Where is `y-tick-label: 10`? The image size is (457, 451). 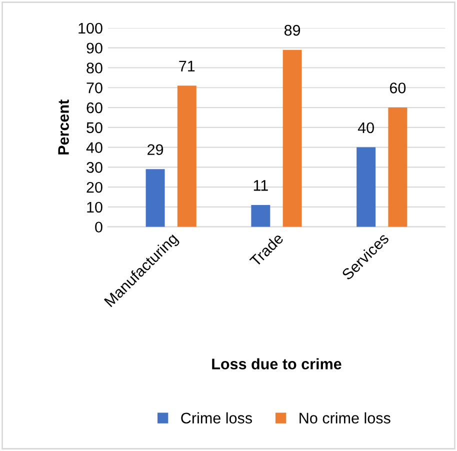 y-tick-label: 10 is located at coordinates (94, 207).